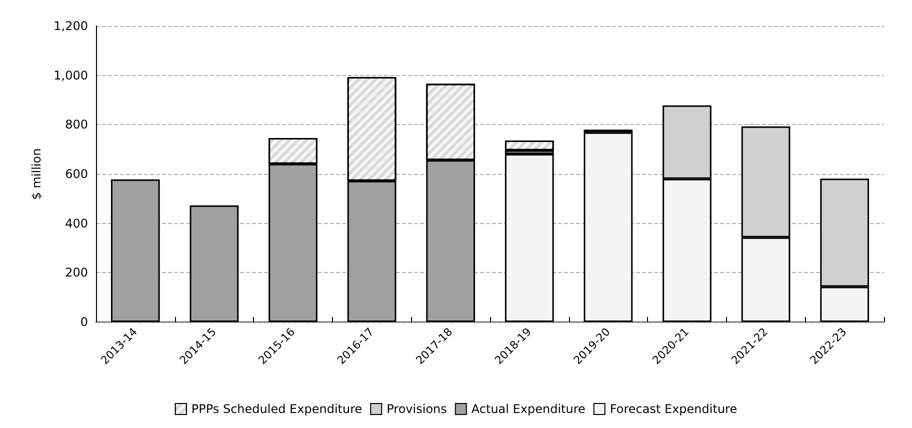 The width and height of the screenshot is (912, 428). Describe the element at coordinates (528, 409) in the screenshot. I see `legend-label: Actual Expenditure` at that location.